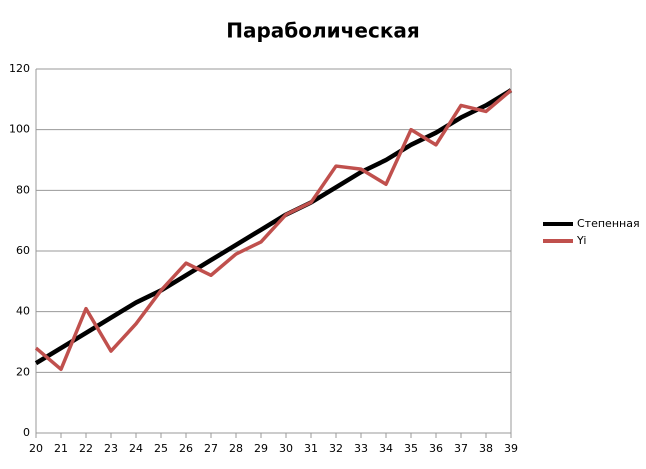  I want to click on y-tick-label: 100, so click(19, 129).